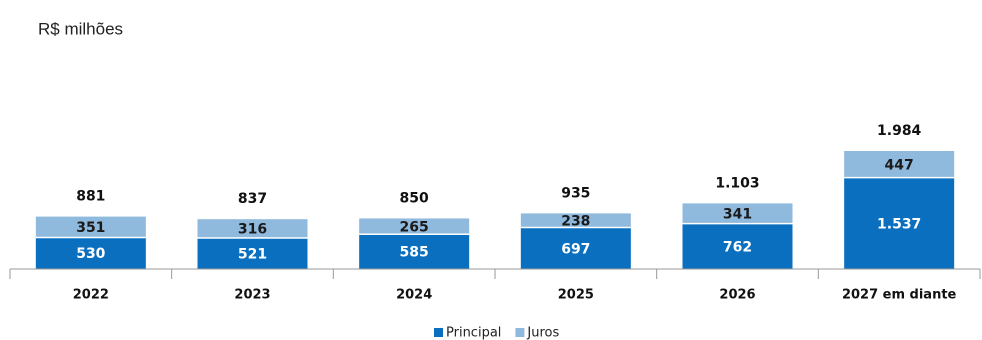  I want to click on value-label: 1.537, so click(899, 224).